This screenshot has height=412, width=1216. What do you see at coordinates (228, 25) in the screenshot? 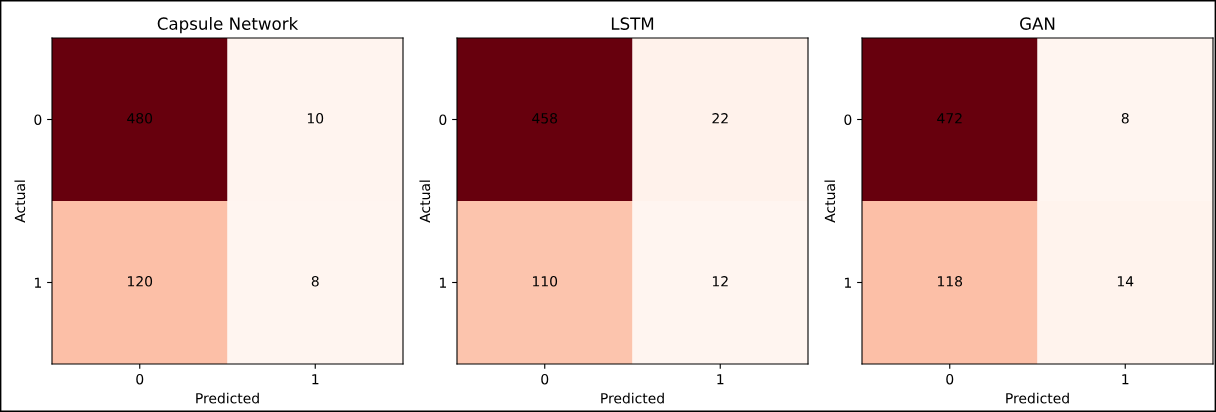
I see `chart-title: Capsule Network` at bounding box center [228, 25].